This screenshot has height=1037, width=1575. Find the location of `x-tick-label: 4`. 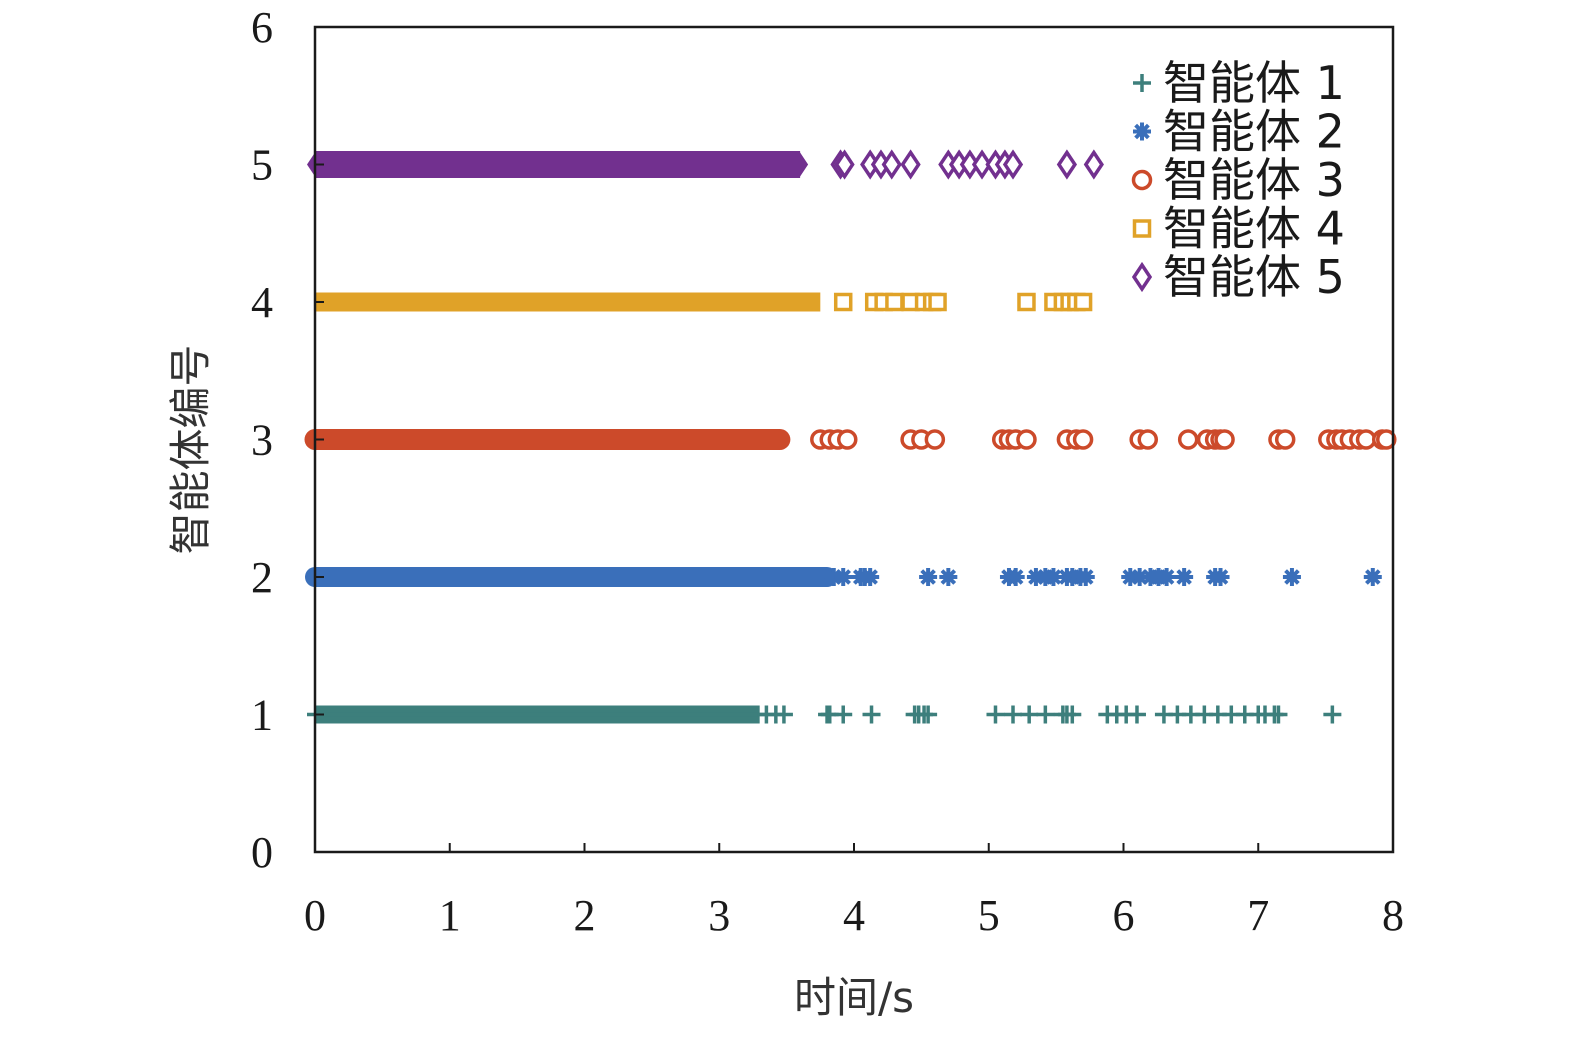

x-tick-label: 4 is located at coordinates (854, 915).